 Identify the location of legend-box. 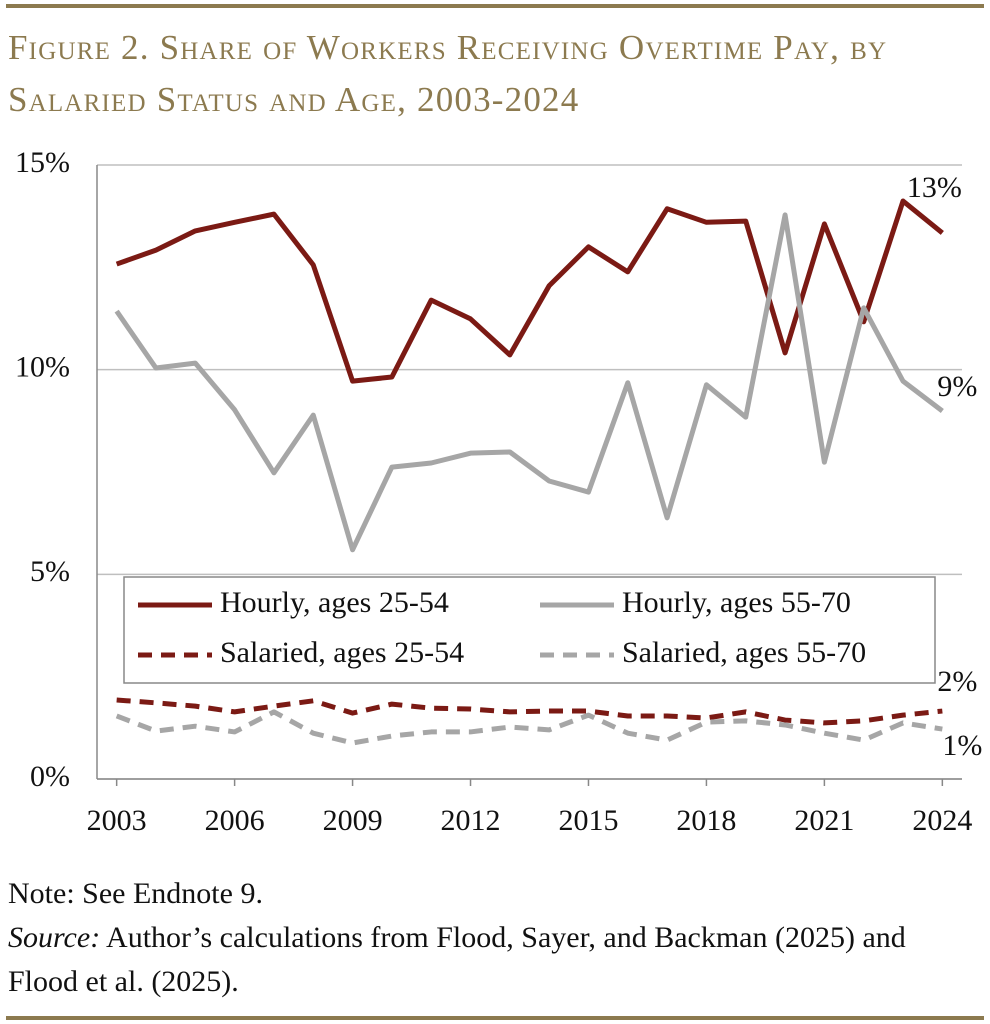
(529, 630).